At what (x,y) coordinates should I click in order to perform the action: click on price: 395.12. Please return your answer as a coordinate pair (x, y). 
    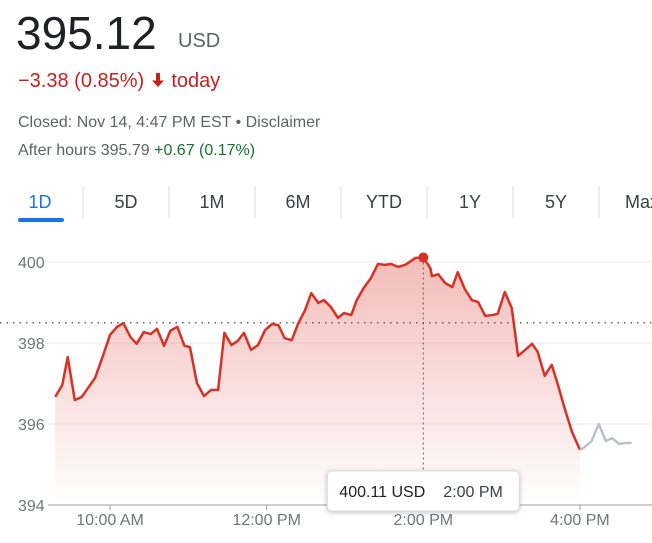
    Looking at the image, I should click on (86, 33).